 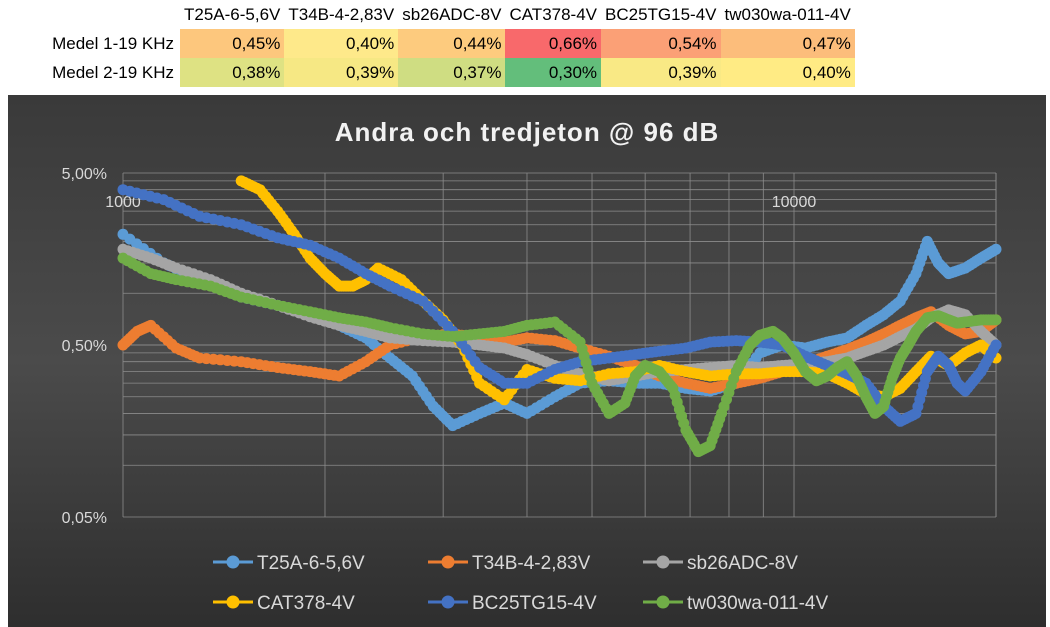 I want to click on legend-label: tw030wa-011-4V, so click(x=758, y=603).